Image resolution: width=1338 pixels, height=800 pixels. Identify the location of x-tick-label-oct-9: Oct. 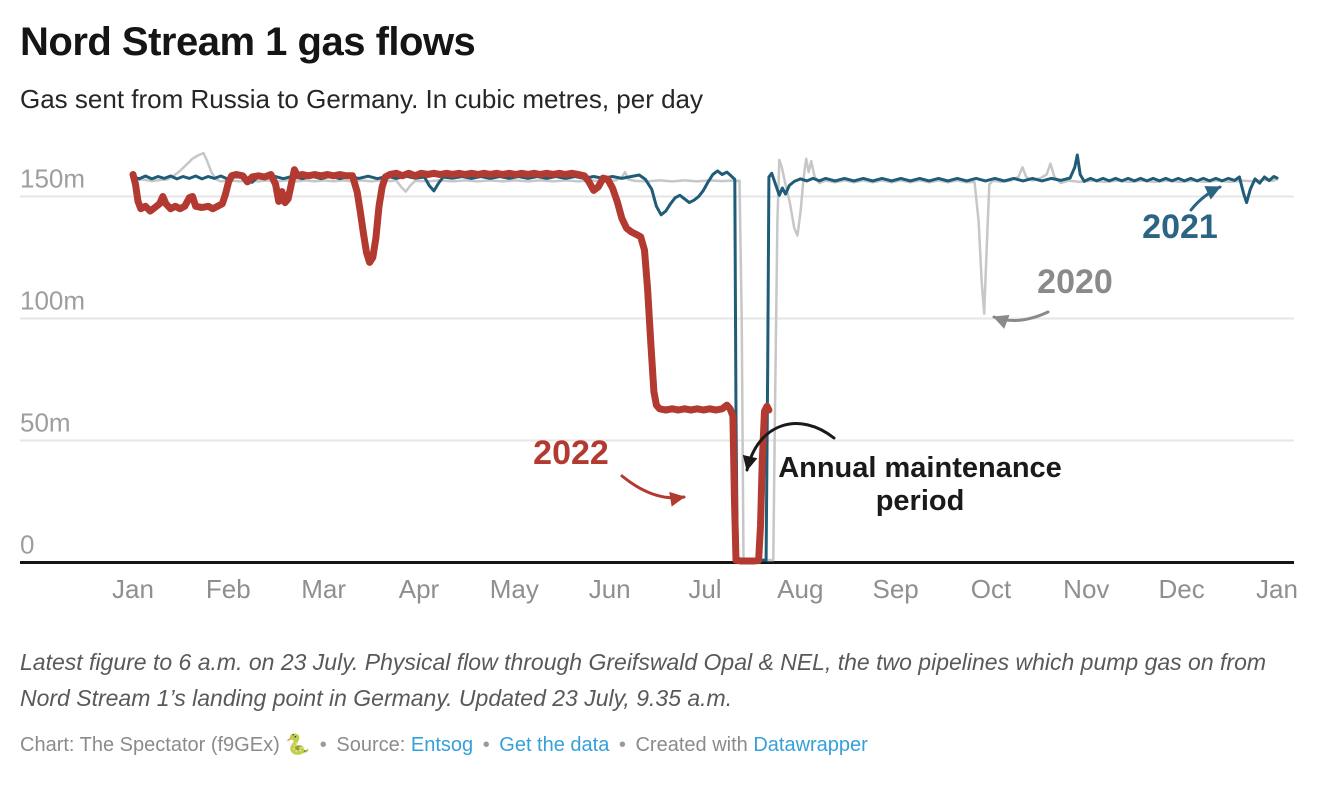
(991, 589).